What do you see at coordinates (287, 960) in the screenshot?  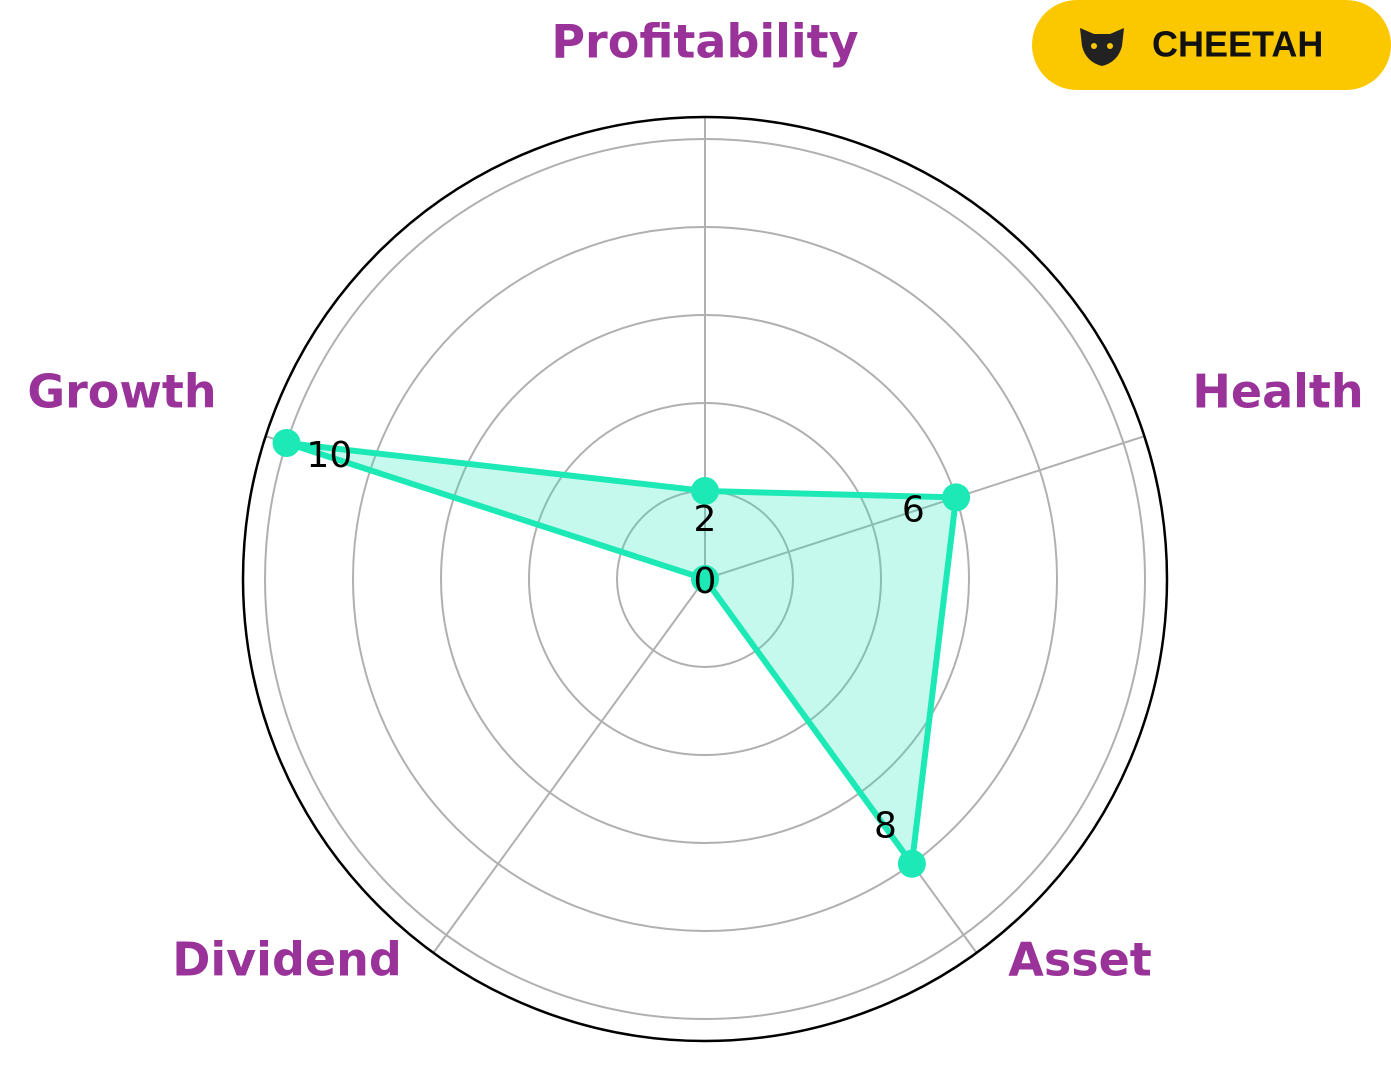 I see `axis-label: Dividend` at bounding box center [287, 960].